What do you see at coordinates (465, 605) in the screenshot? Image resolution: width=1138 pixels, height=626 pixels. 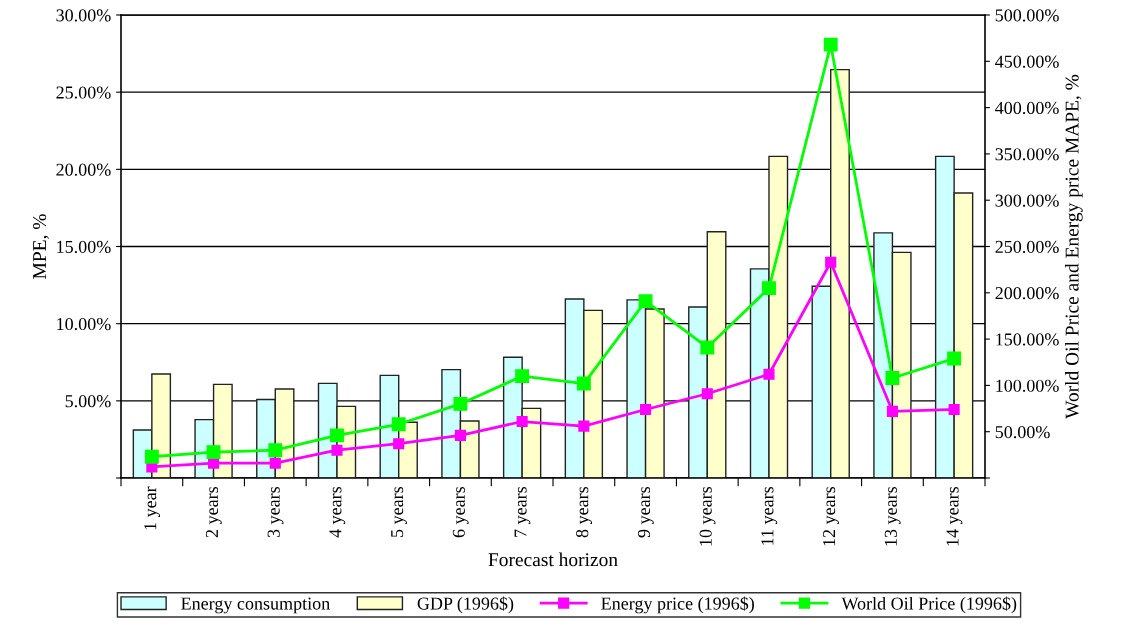 I see `legend-label: GDP (1996$)` at bounding box center [465, 605].